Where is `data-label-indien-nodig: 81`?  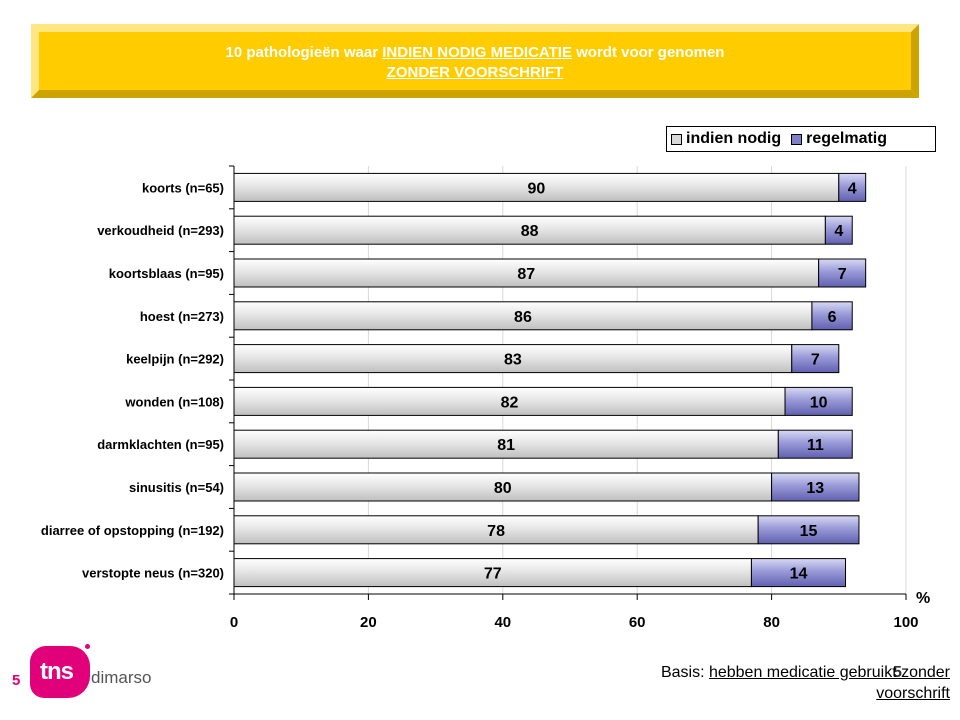 data-label-indien-nodig: 81 is located at coordinates (506, 445).